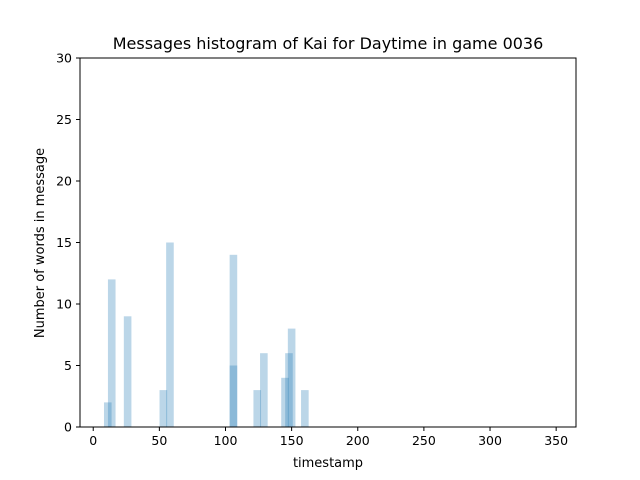 The height and width of the screenshot is (480, 640). Describe the element at coordinates (358, 440) in the screenshot. I see `x-tick-label-4: 200` at that location.